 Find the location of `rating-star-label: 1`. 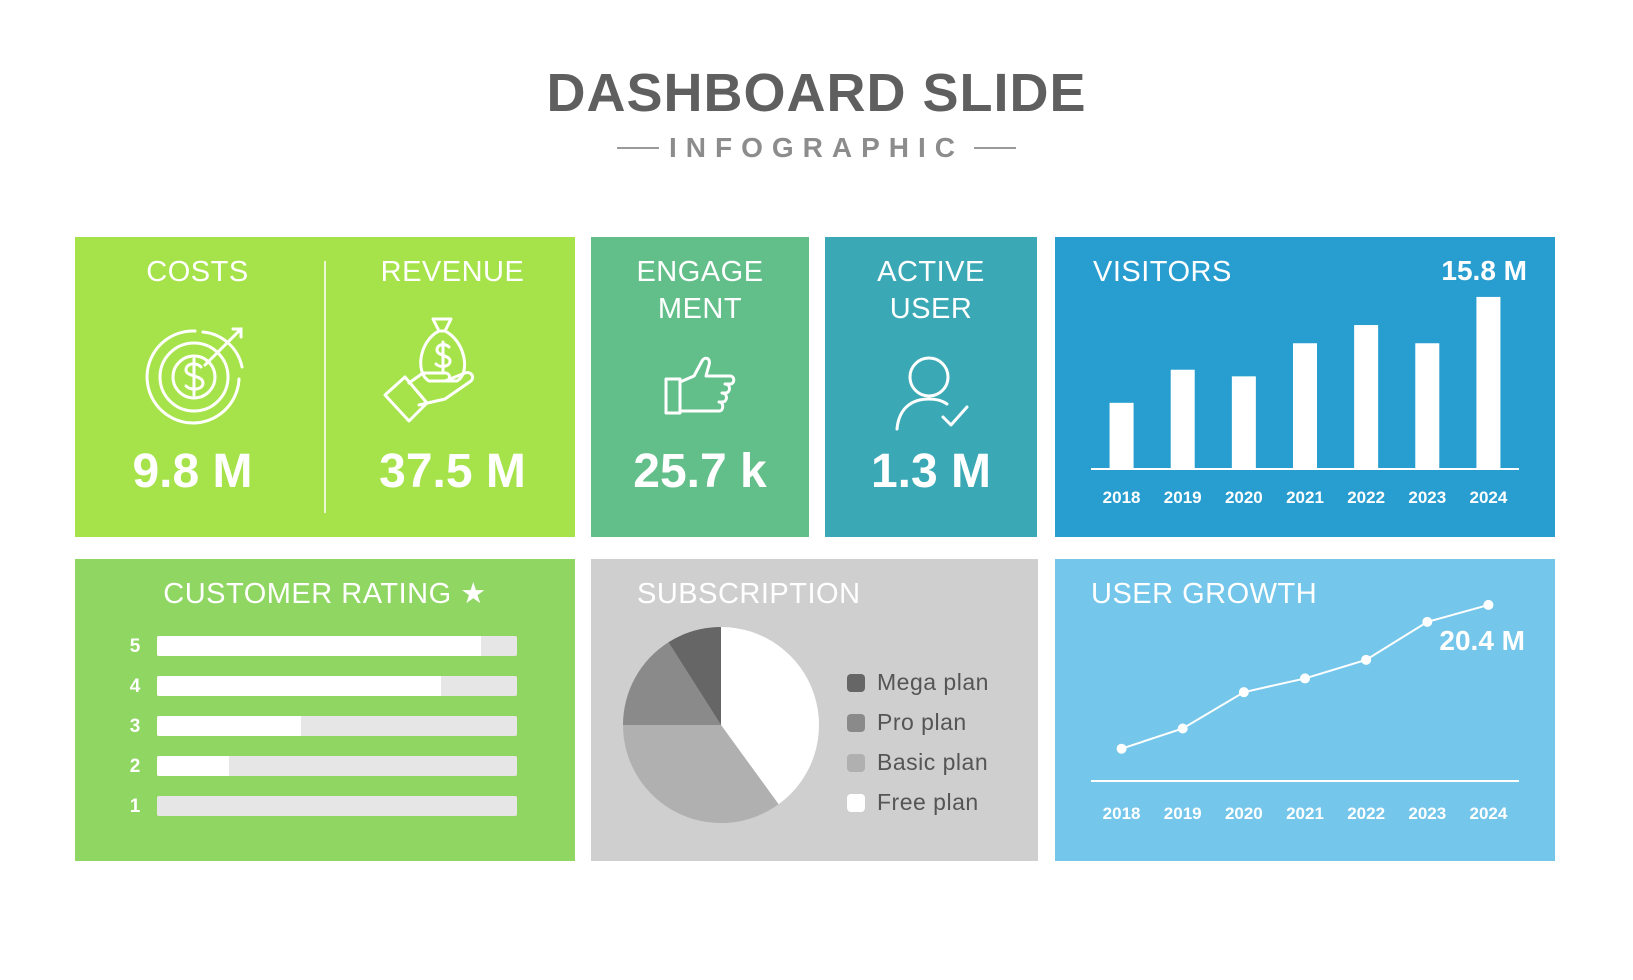

rating-star-label: 1 is located at coordinates (135, 806).